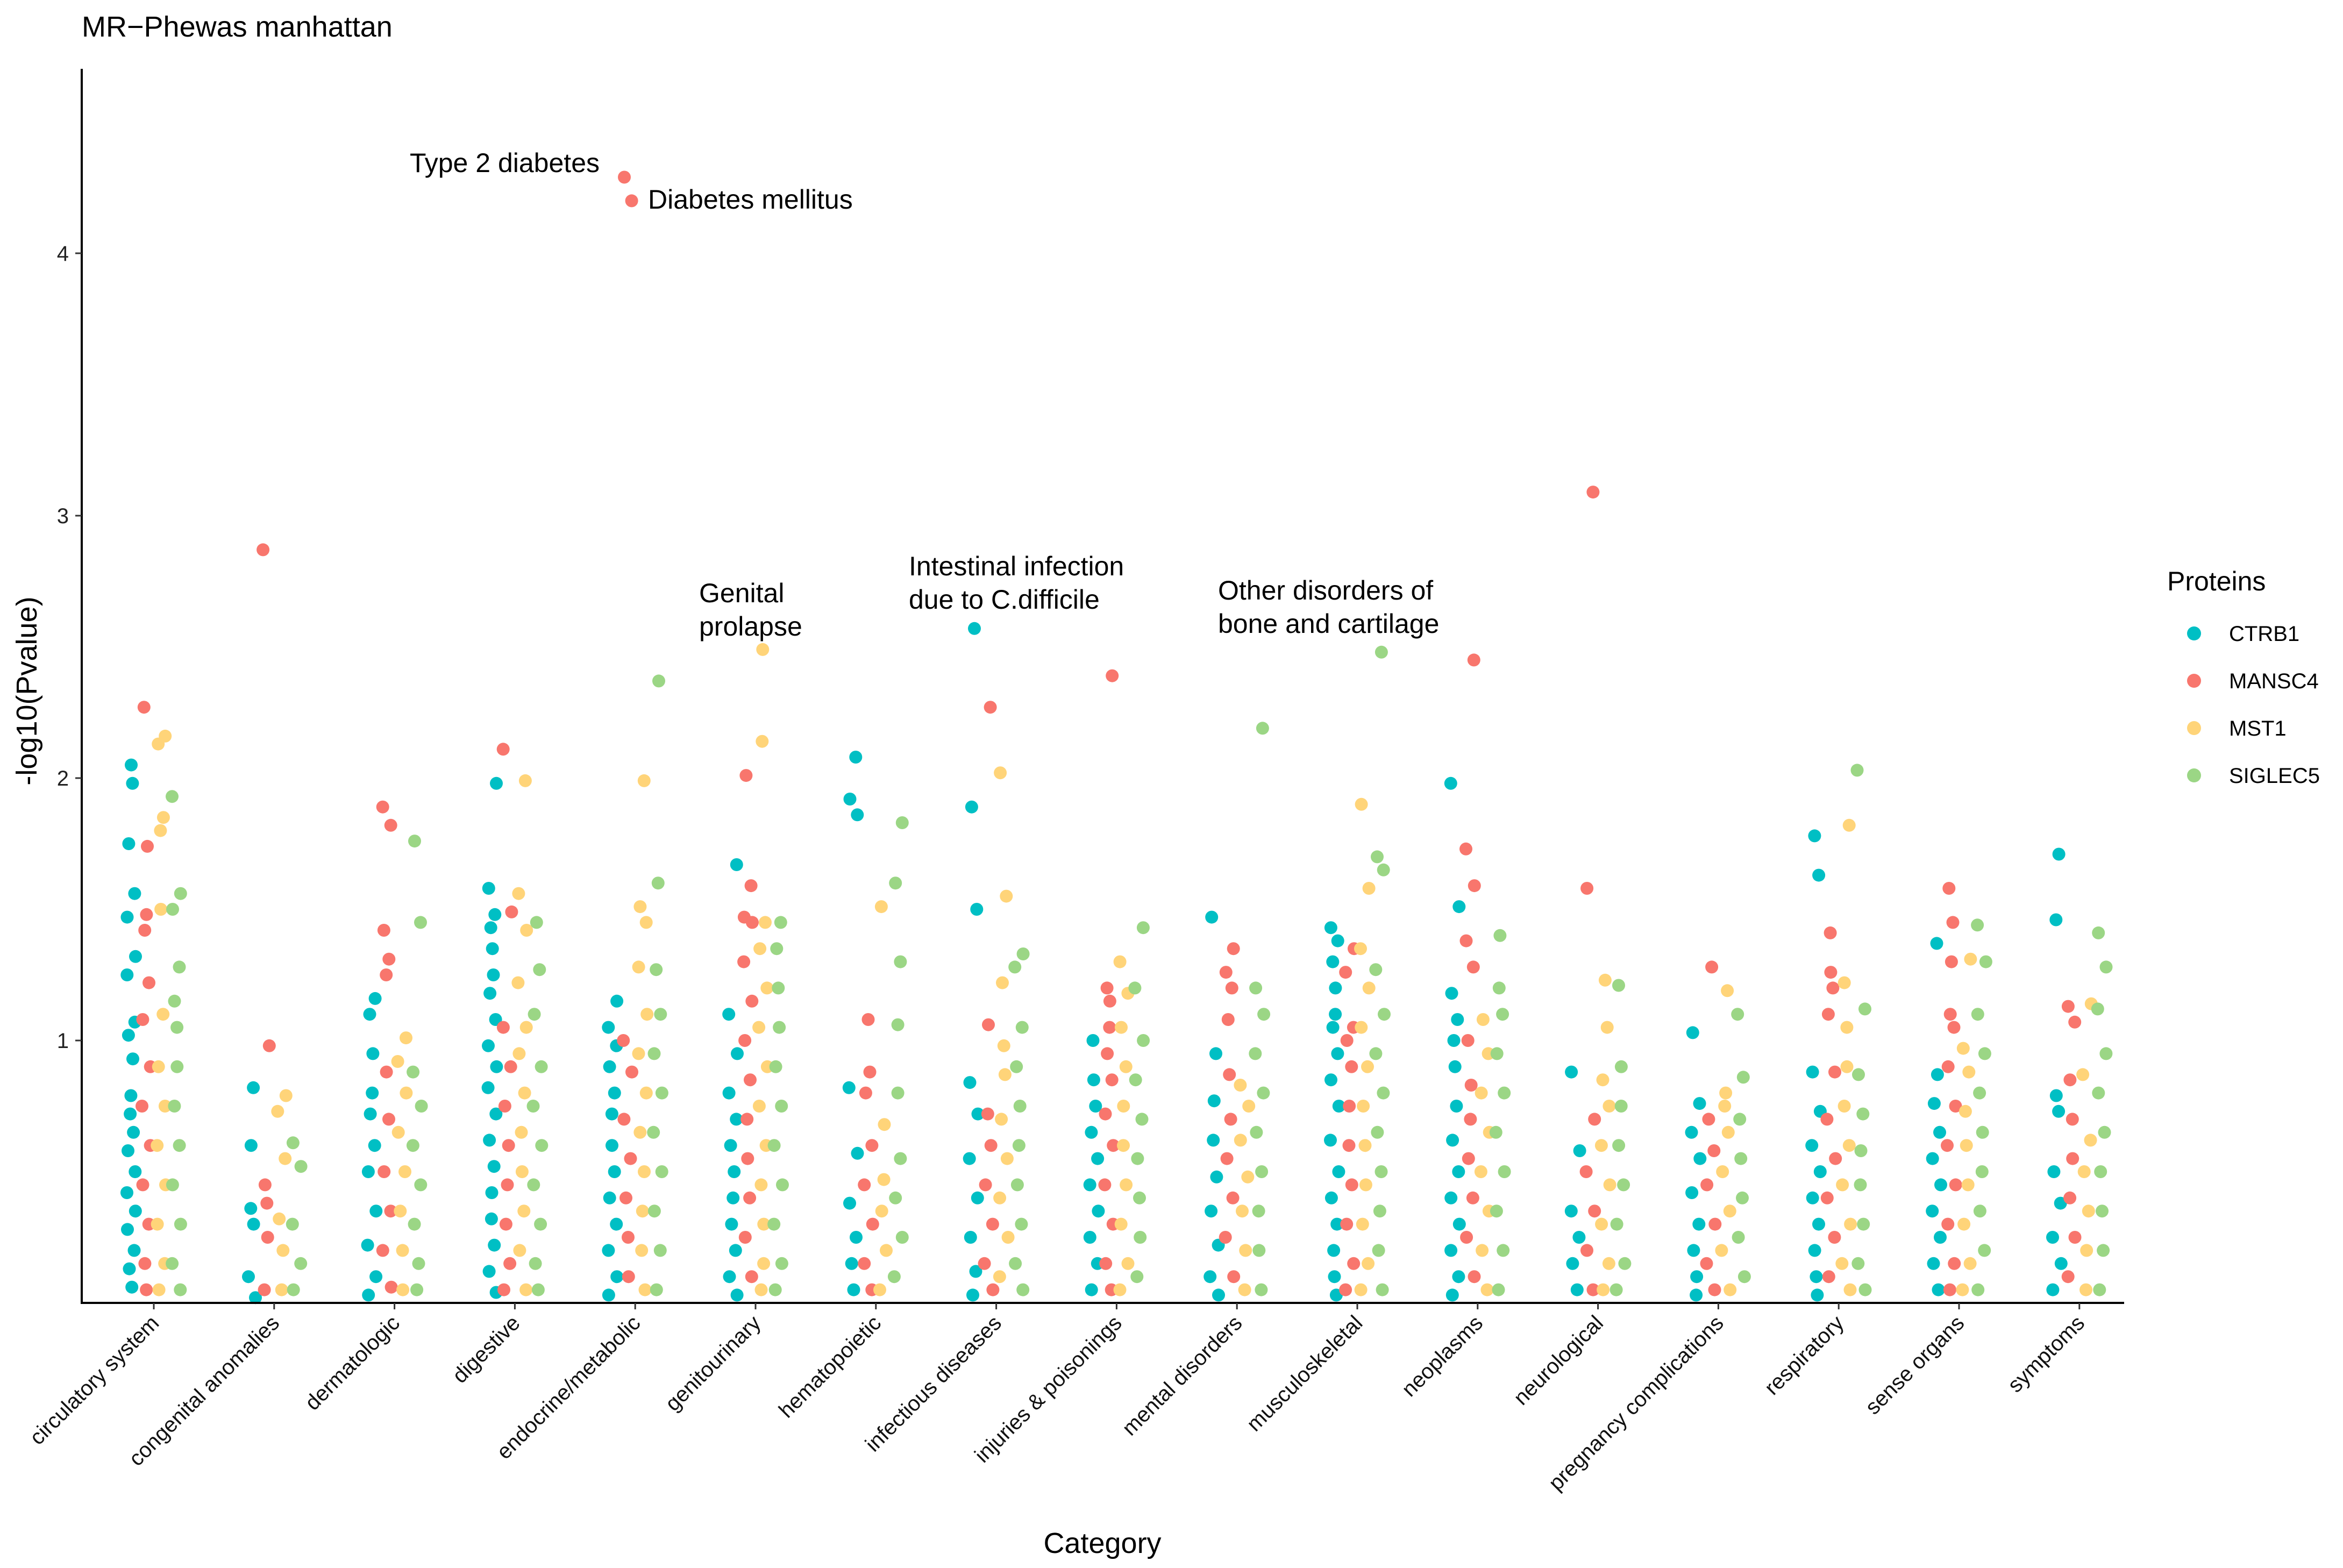  I want to click on y-tick-label: 3, so click(63, 516).